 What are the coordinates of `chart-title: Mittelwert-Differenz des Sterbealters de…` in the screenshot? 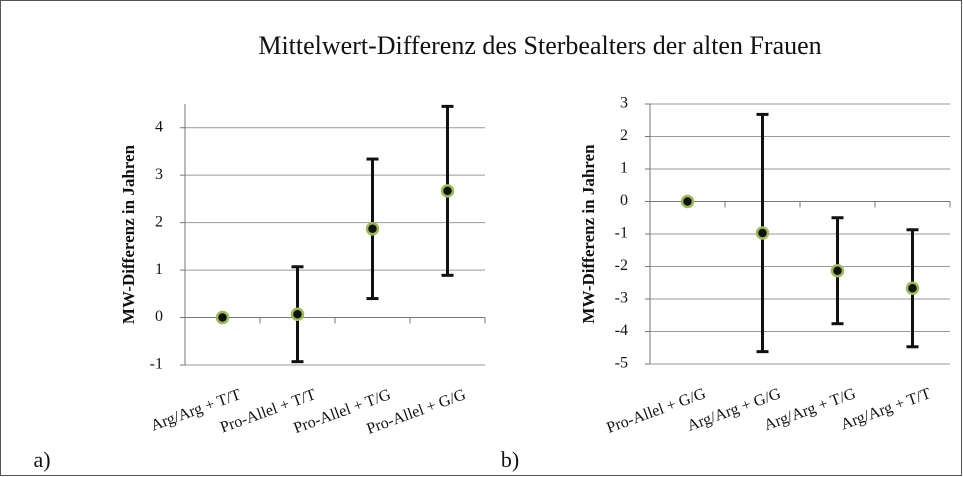 It's located at (539, 45).